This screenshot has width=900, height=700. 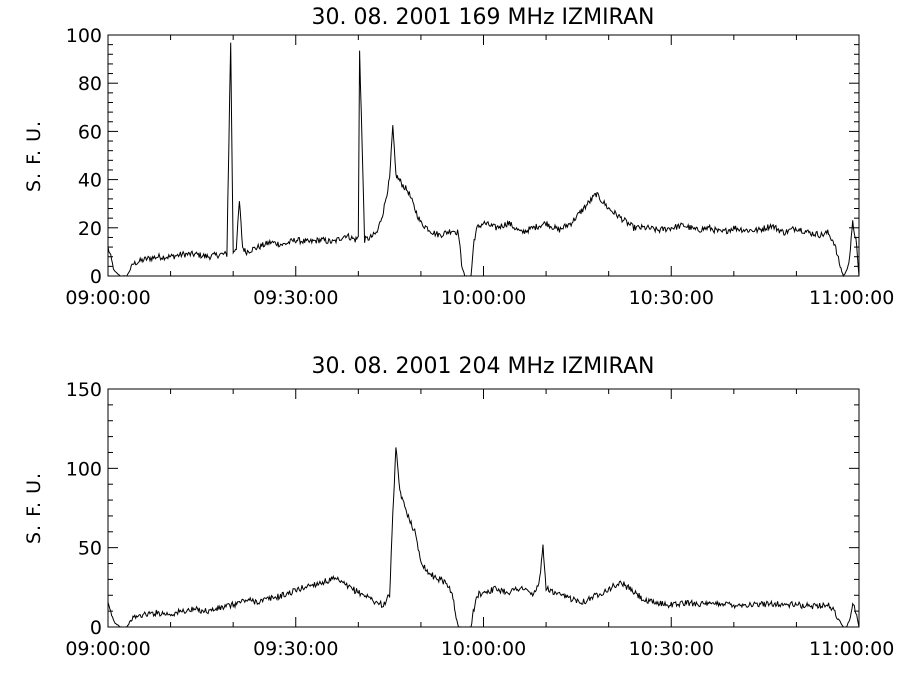 I want to click on y-tick-label: 40, so click(x=90, y=181).